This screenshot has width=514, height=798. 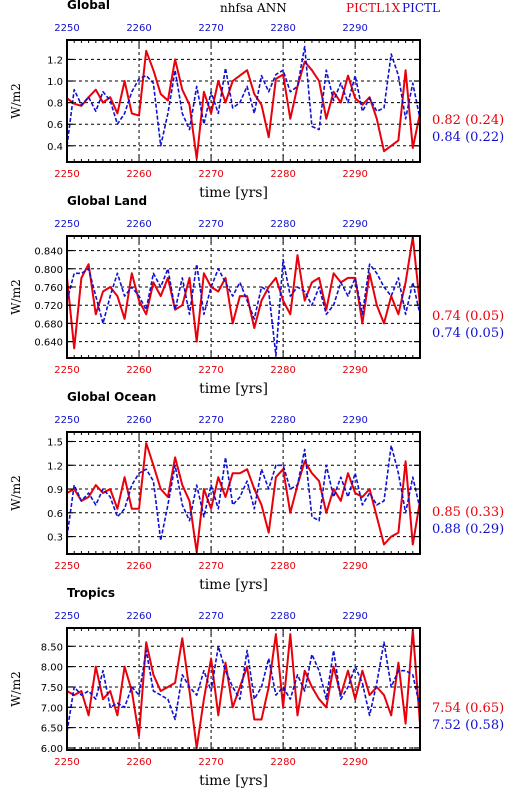 What do you see at coordinates (55, 147) in the screenshot?
I see `y-tick-label: 0.4` at bounding box center [55, 147].